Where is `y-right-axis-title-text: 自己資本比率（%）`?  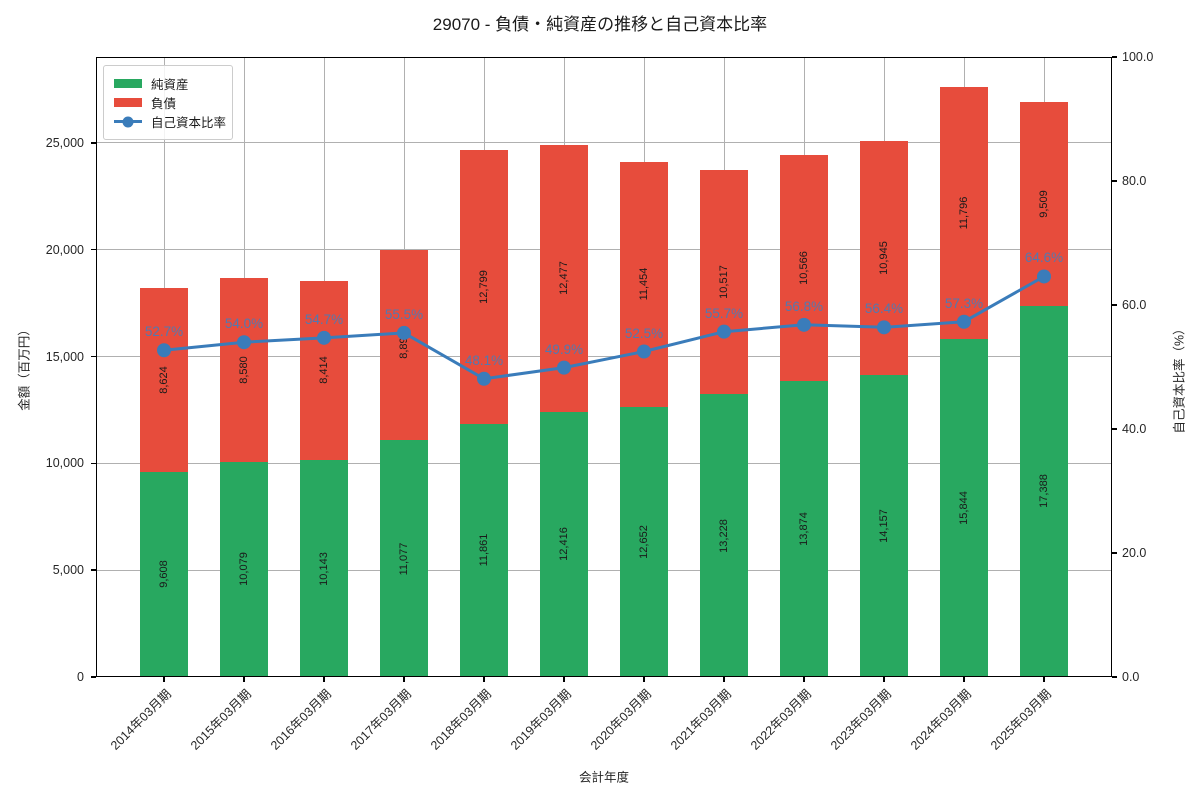
y-right-axis-title-text: 自己資本比率（%） is located at coordinates (1179, 378).